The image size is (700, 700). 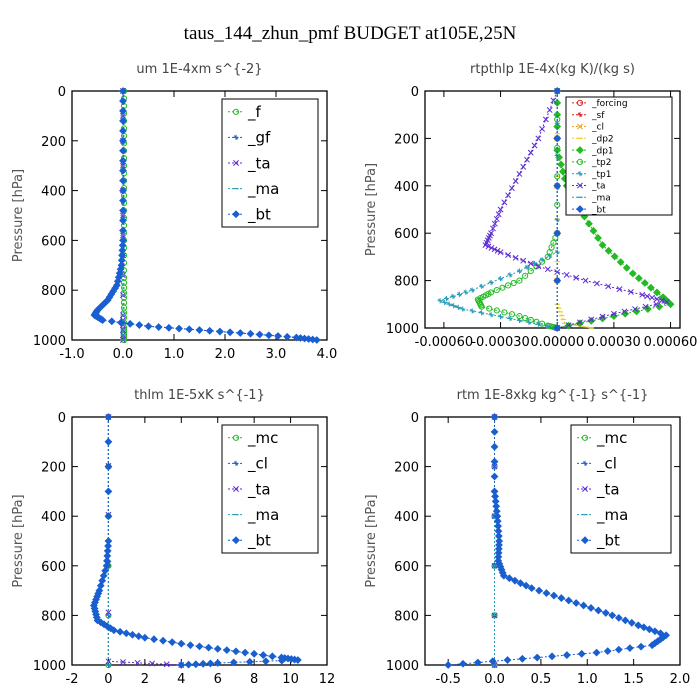 What do you see at coordinates (276, 354) in the screenshot?
I see `x-tick-label: 3.0` at bounding box center [276, 354].